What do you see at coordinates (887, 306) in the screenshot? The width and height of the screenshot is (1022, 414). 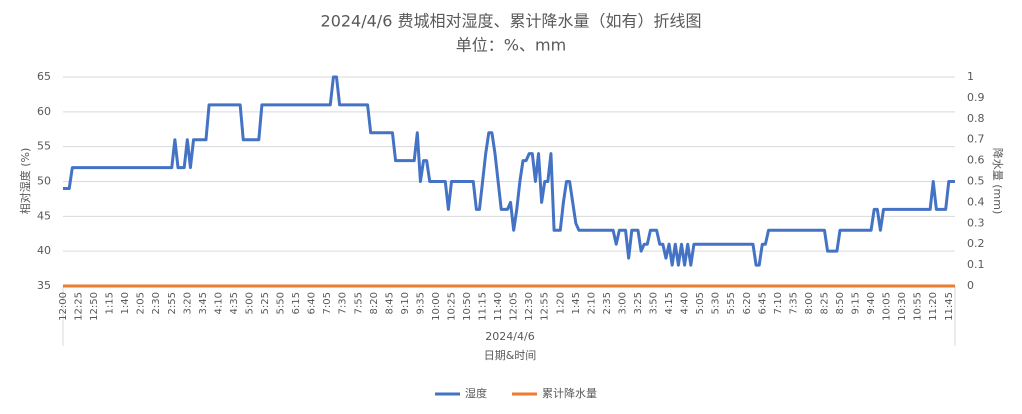 I see `x-tick-label: 10:05` at bounding box center [887, 306].